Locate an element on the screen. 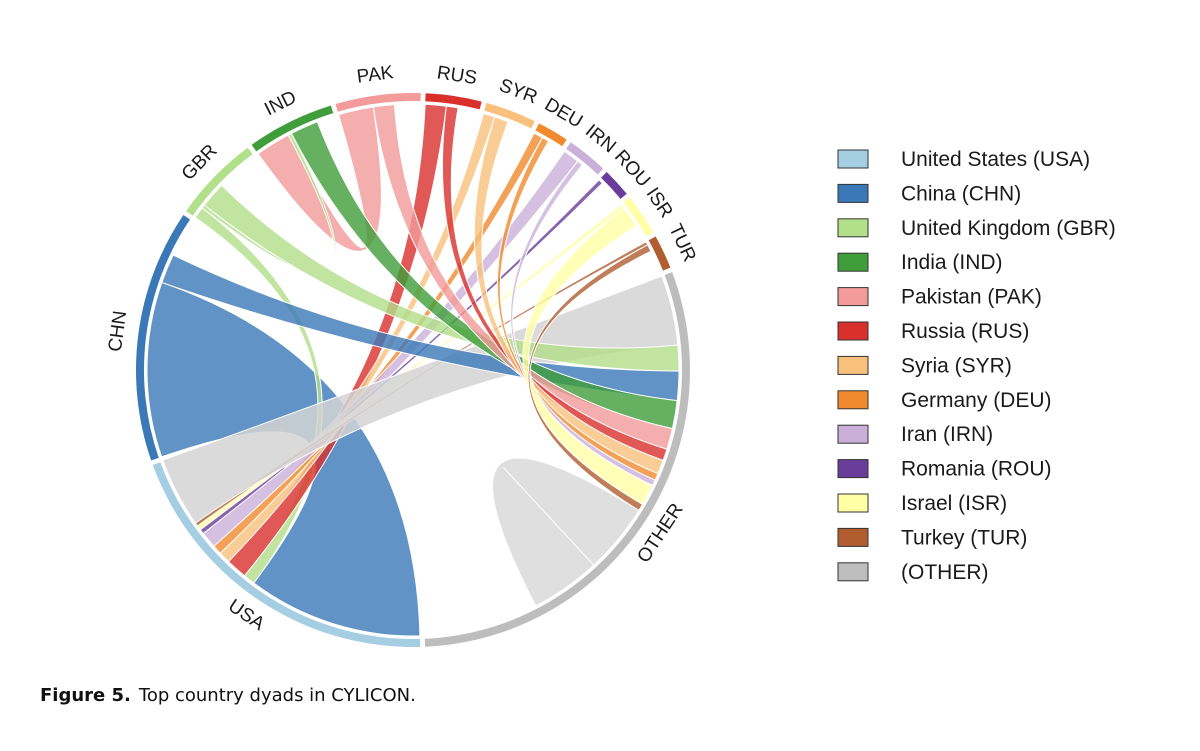  chord-ribbon-syr-other is located at coordinates (568, 295).